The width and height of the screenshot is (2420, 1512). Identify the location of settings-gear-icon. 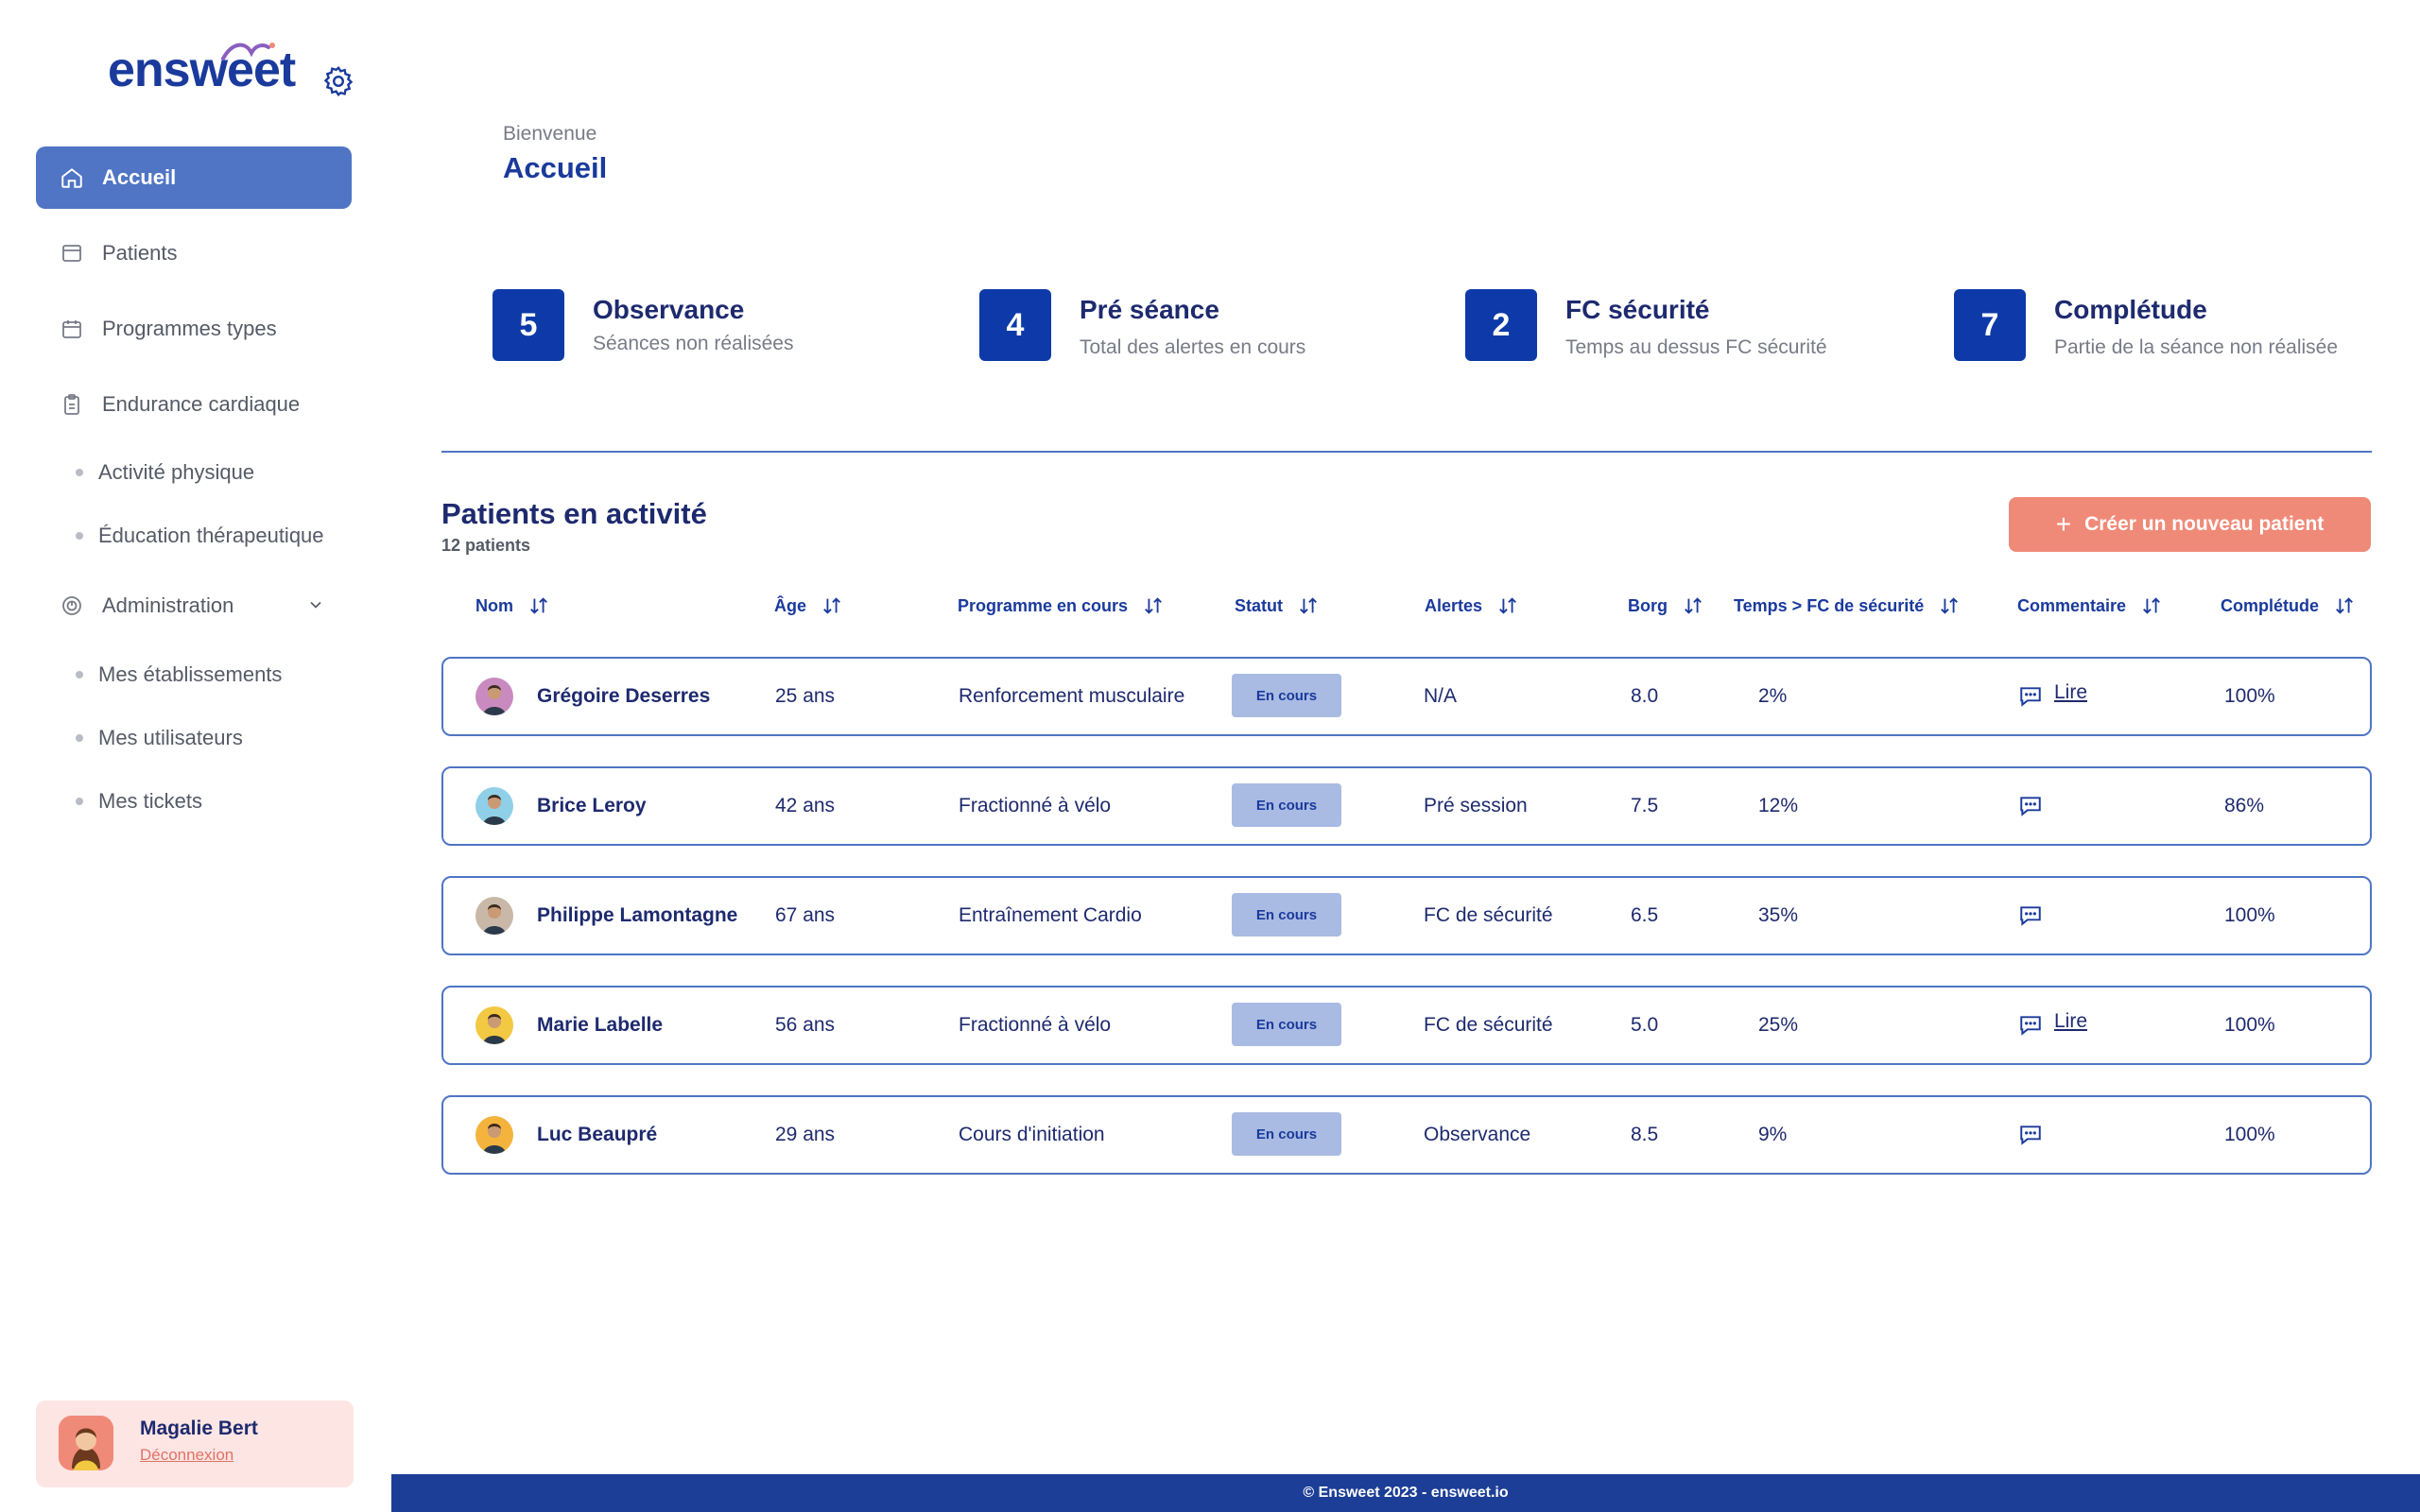
(338, 81).